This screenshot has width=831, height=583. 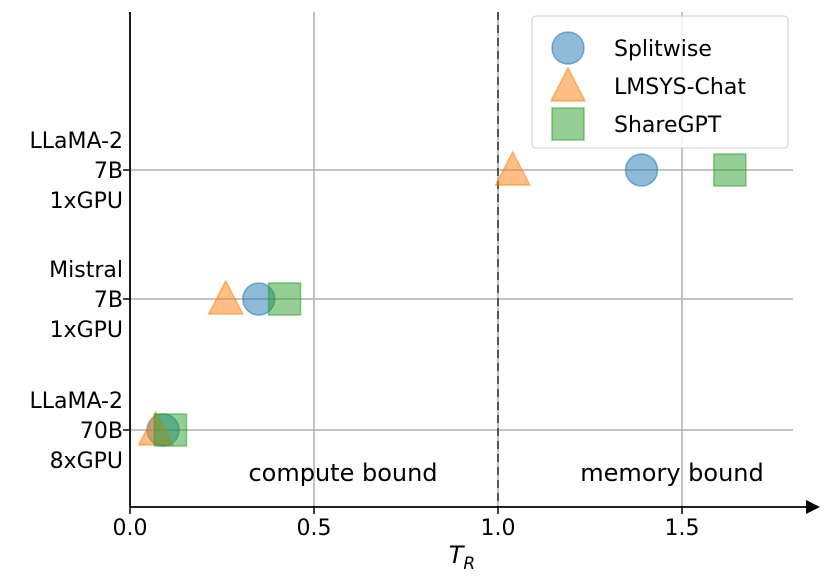 I want to click on legend-label-0: Splitwise, so click(x=663, y=49).